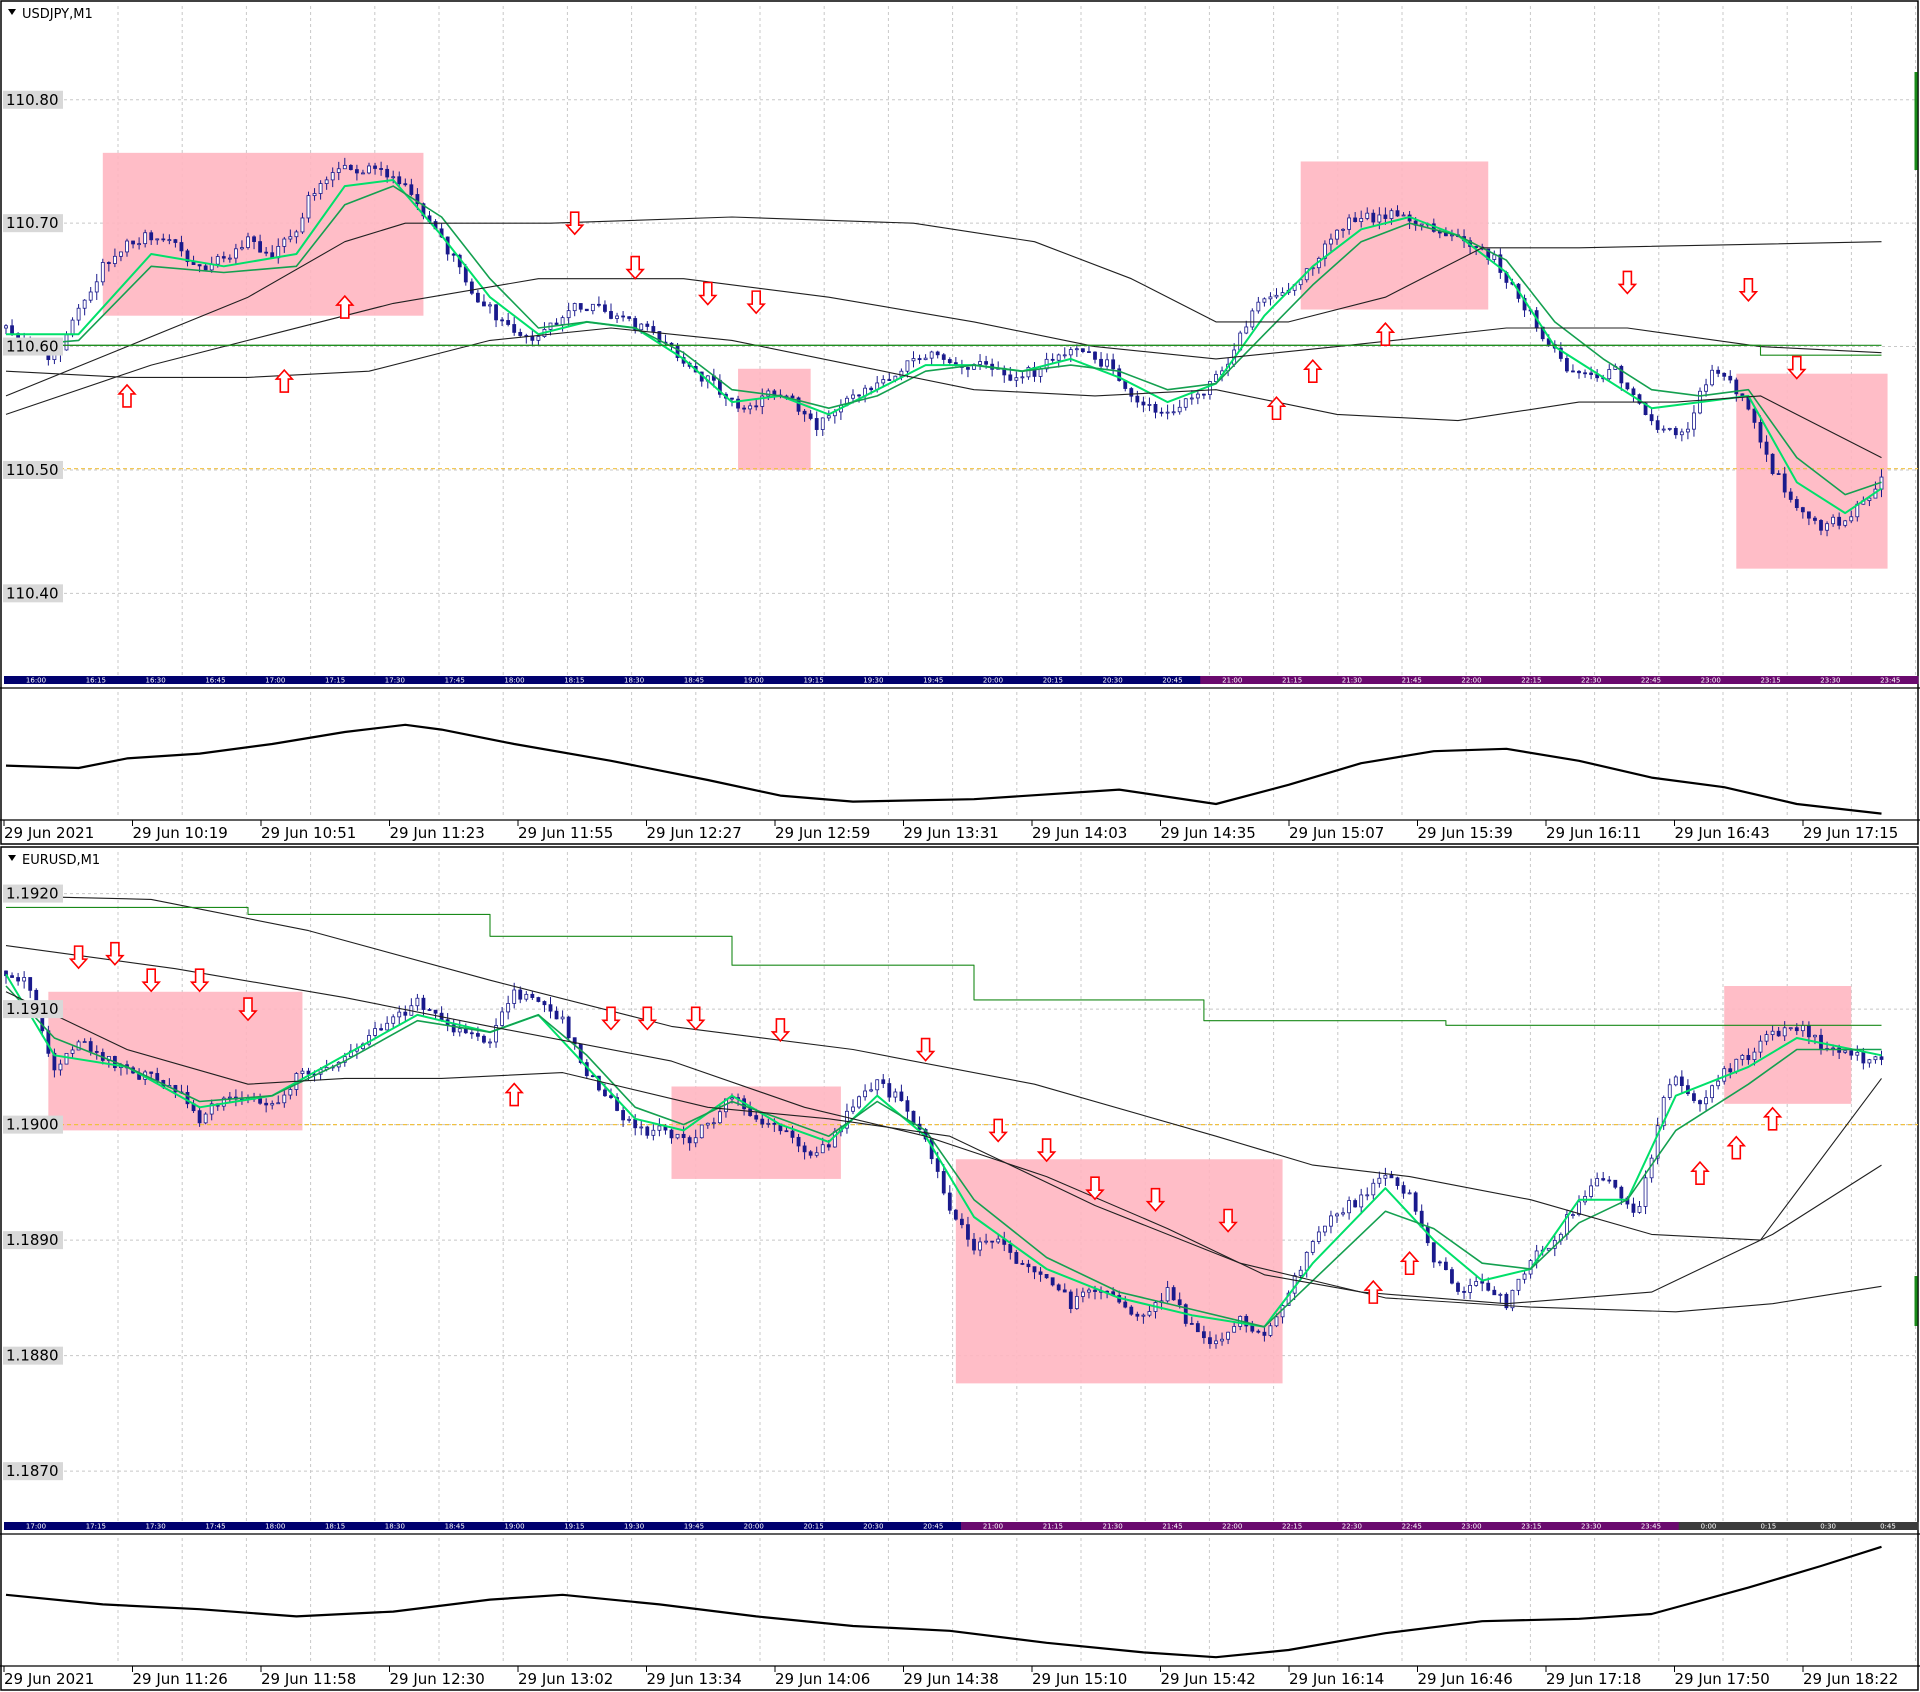 The height and width of the screenshot is (1692, 1920). What do you see at coordinates (822, 1679) in the screenshot?
I see `time-tick-label: 29 Jun 14:06` at bounding box center [822, 1679].